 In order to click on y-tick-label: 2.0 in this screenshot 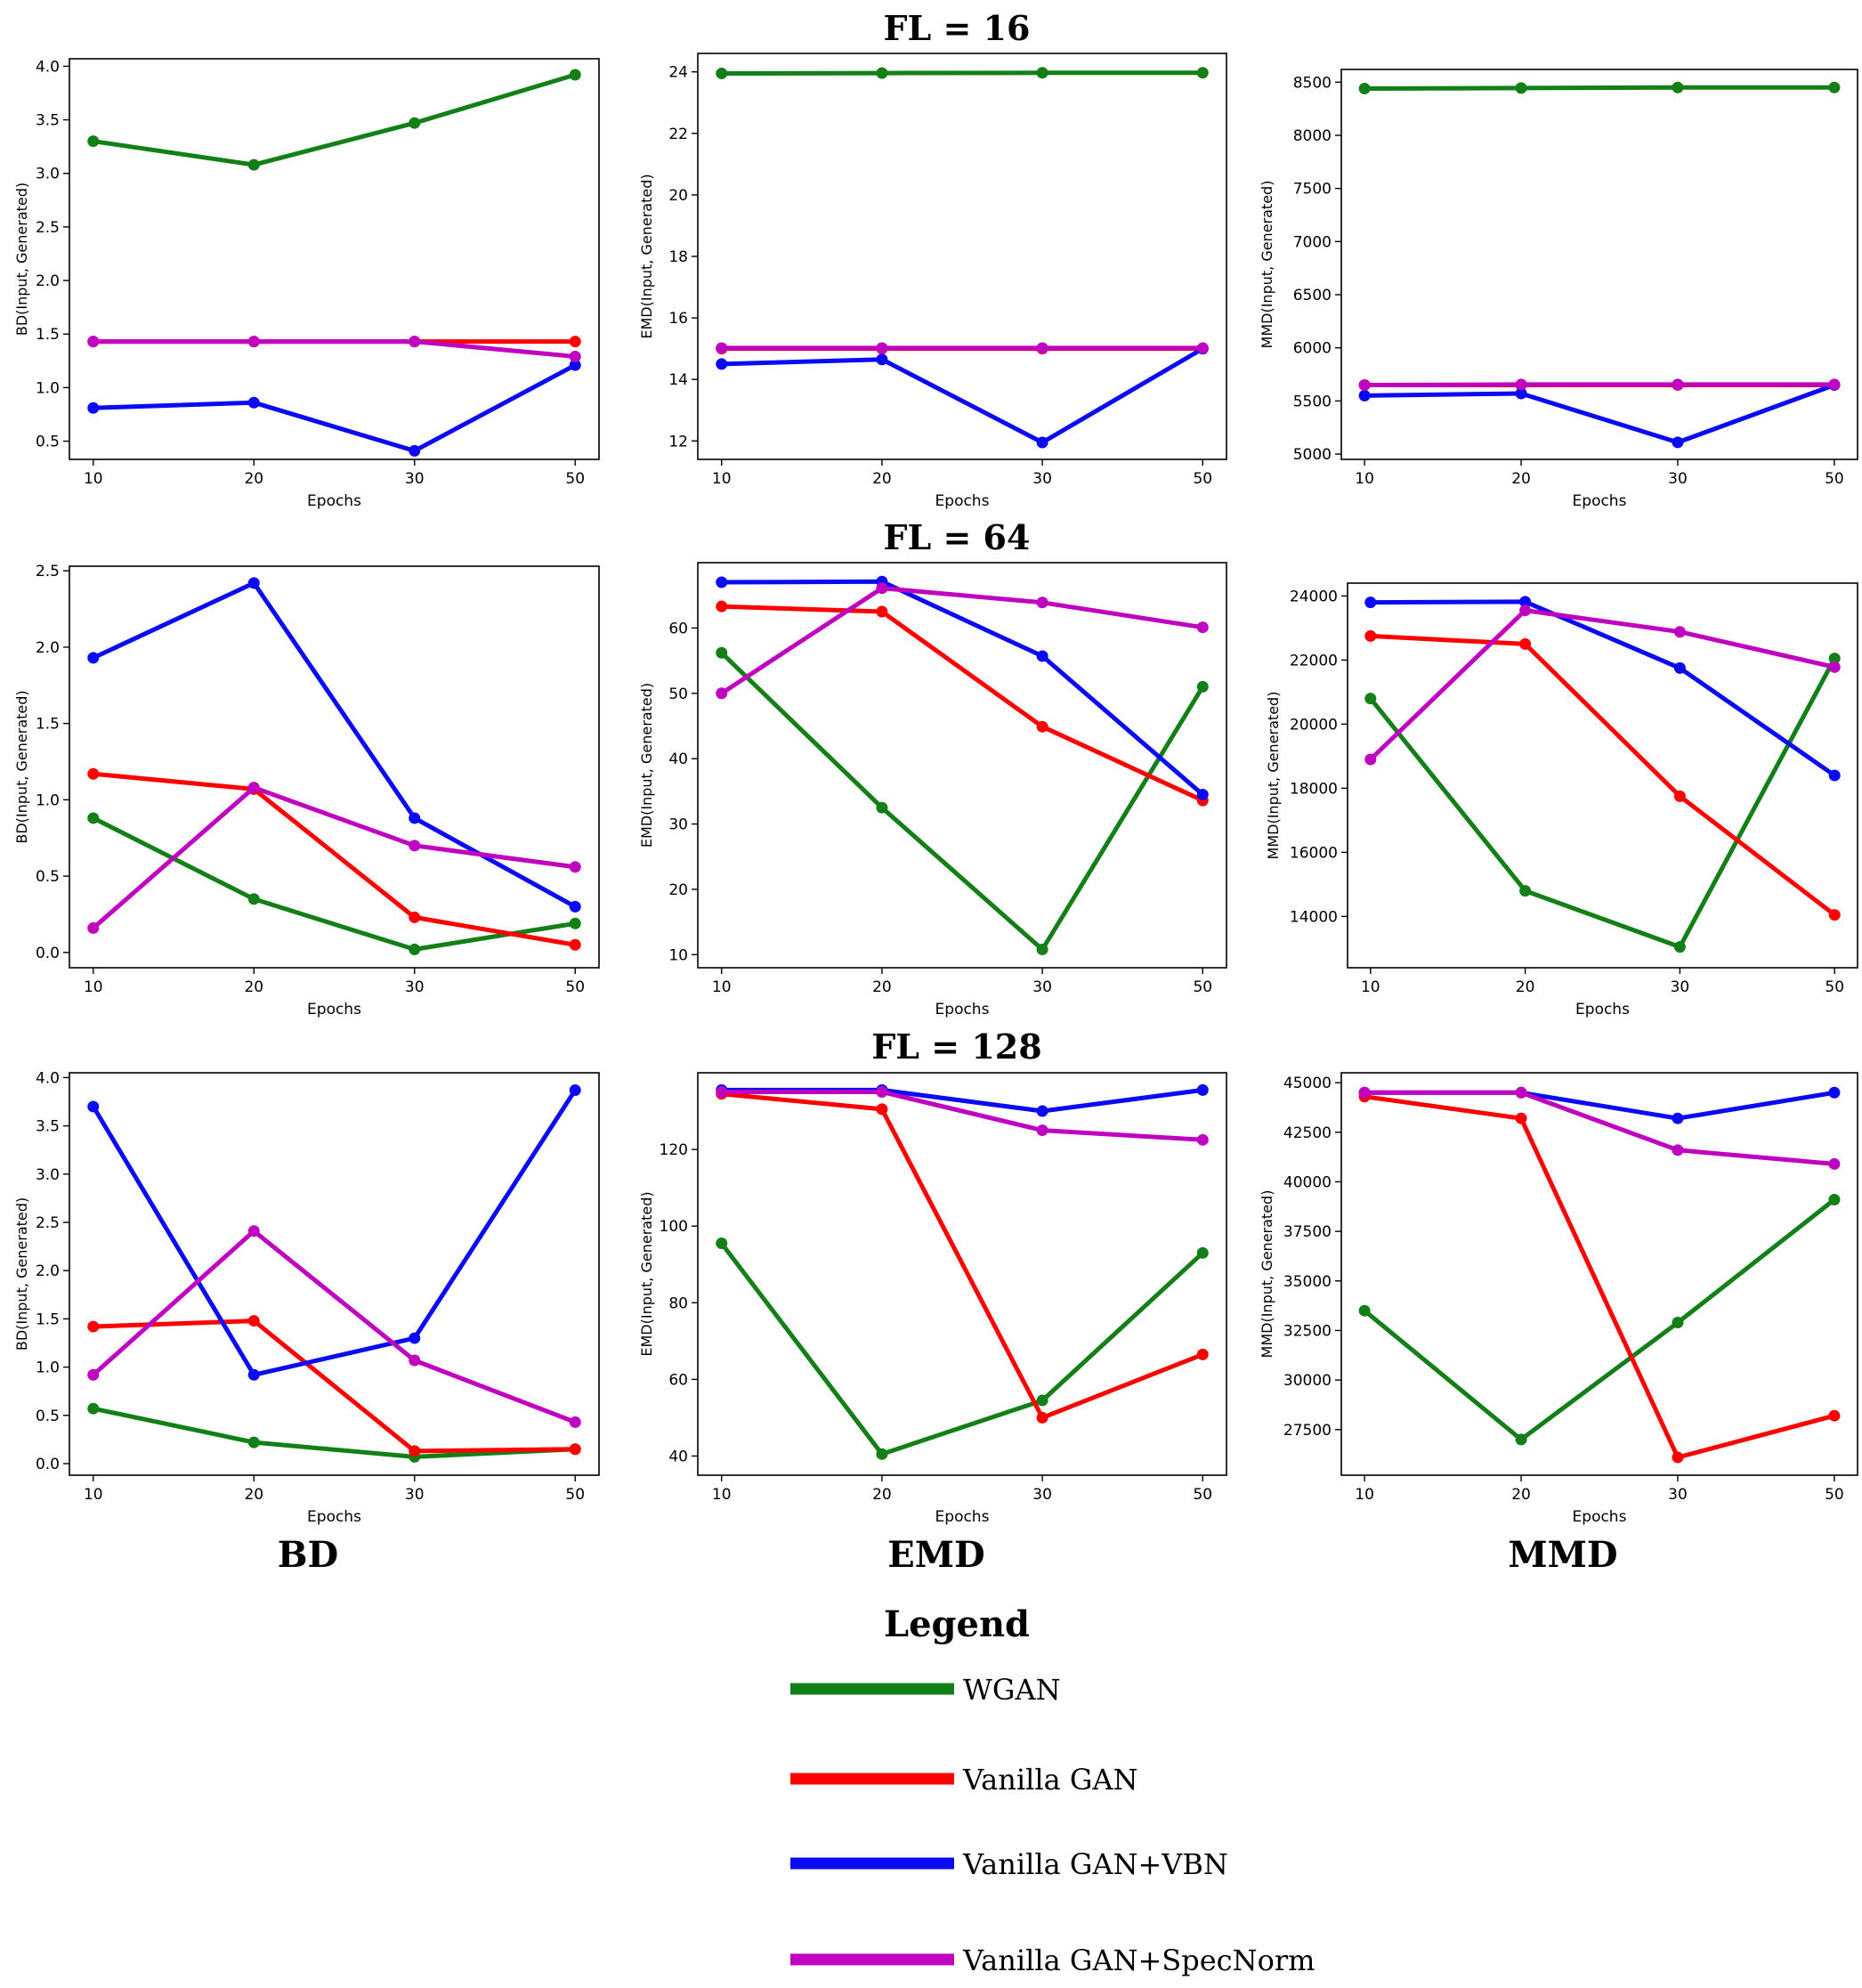, I will do `click(48, 648)`.